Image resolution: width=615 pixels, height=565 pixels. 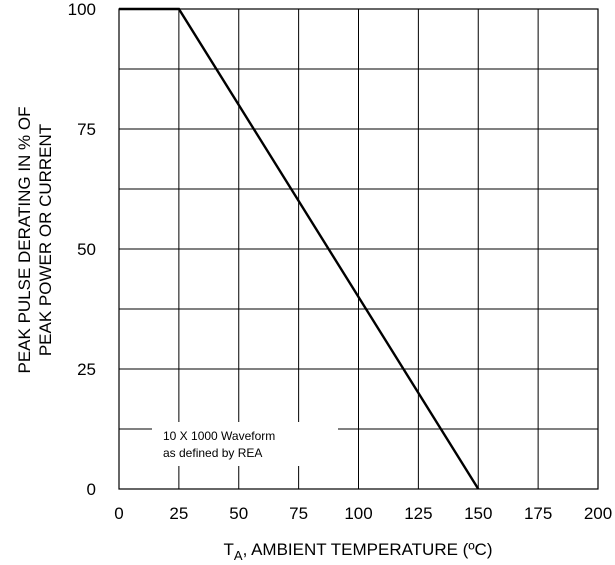 What do you see at coordinates (219, 444) in the screenshot?
I see `annotation: 10 X 1000 Waveform as defined by REA` at bounding box center [219, 444].